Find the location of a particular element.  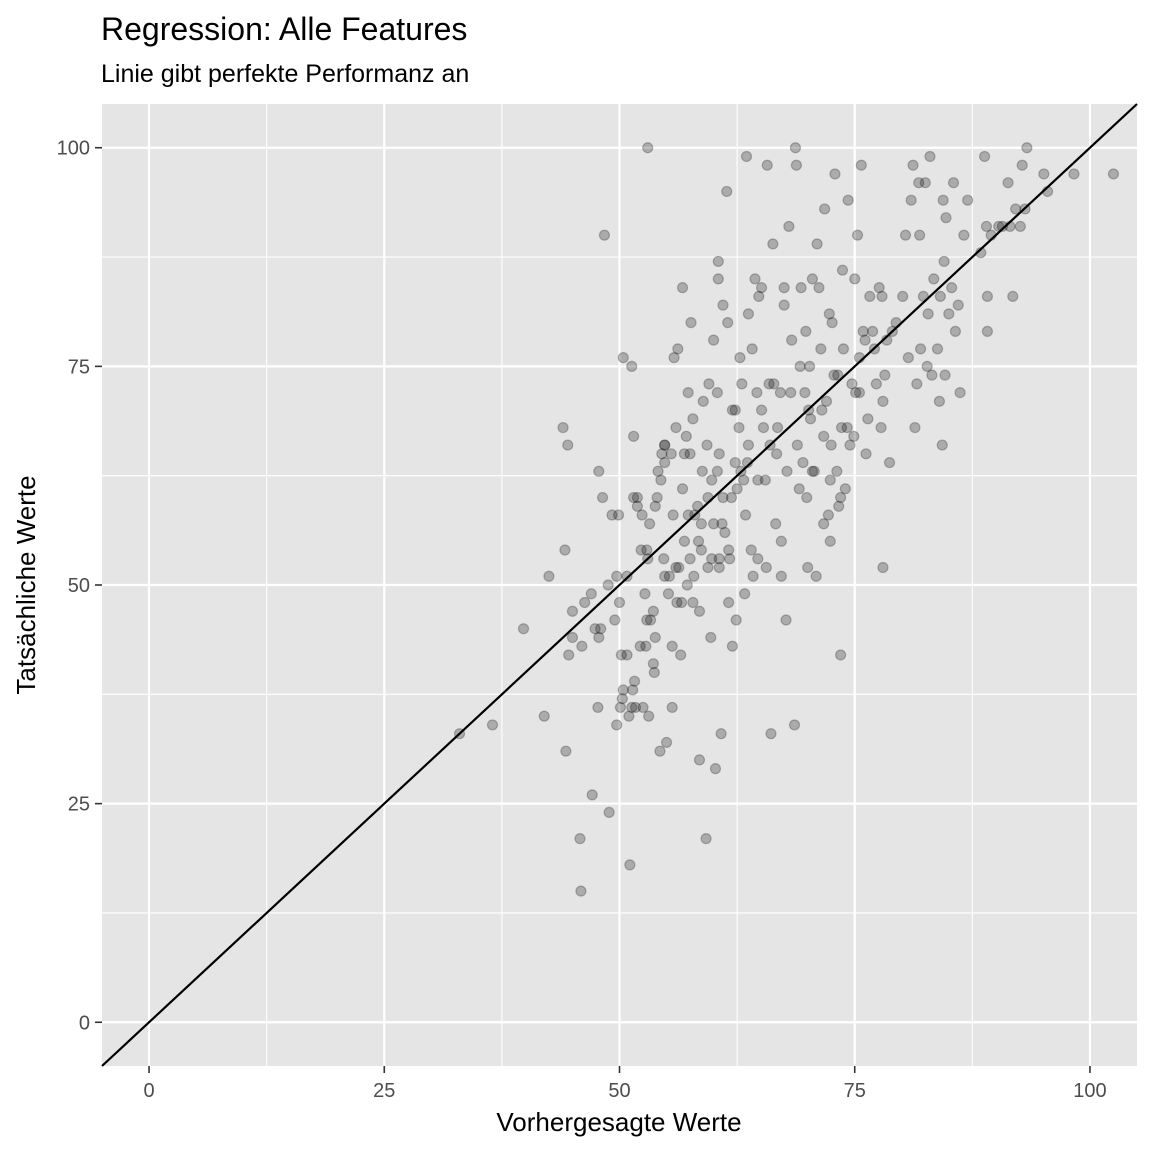

chart-title: Regression: Alle Features is located at coordinates (284, 29).